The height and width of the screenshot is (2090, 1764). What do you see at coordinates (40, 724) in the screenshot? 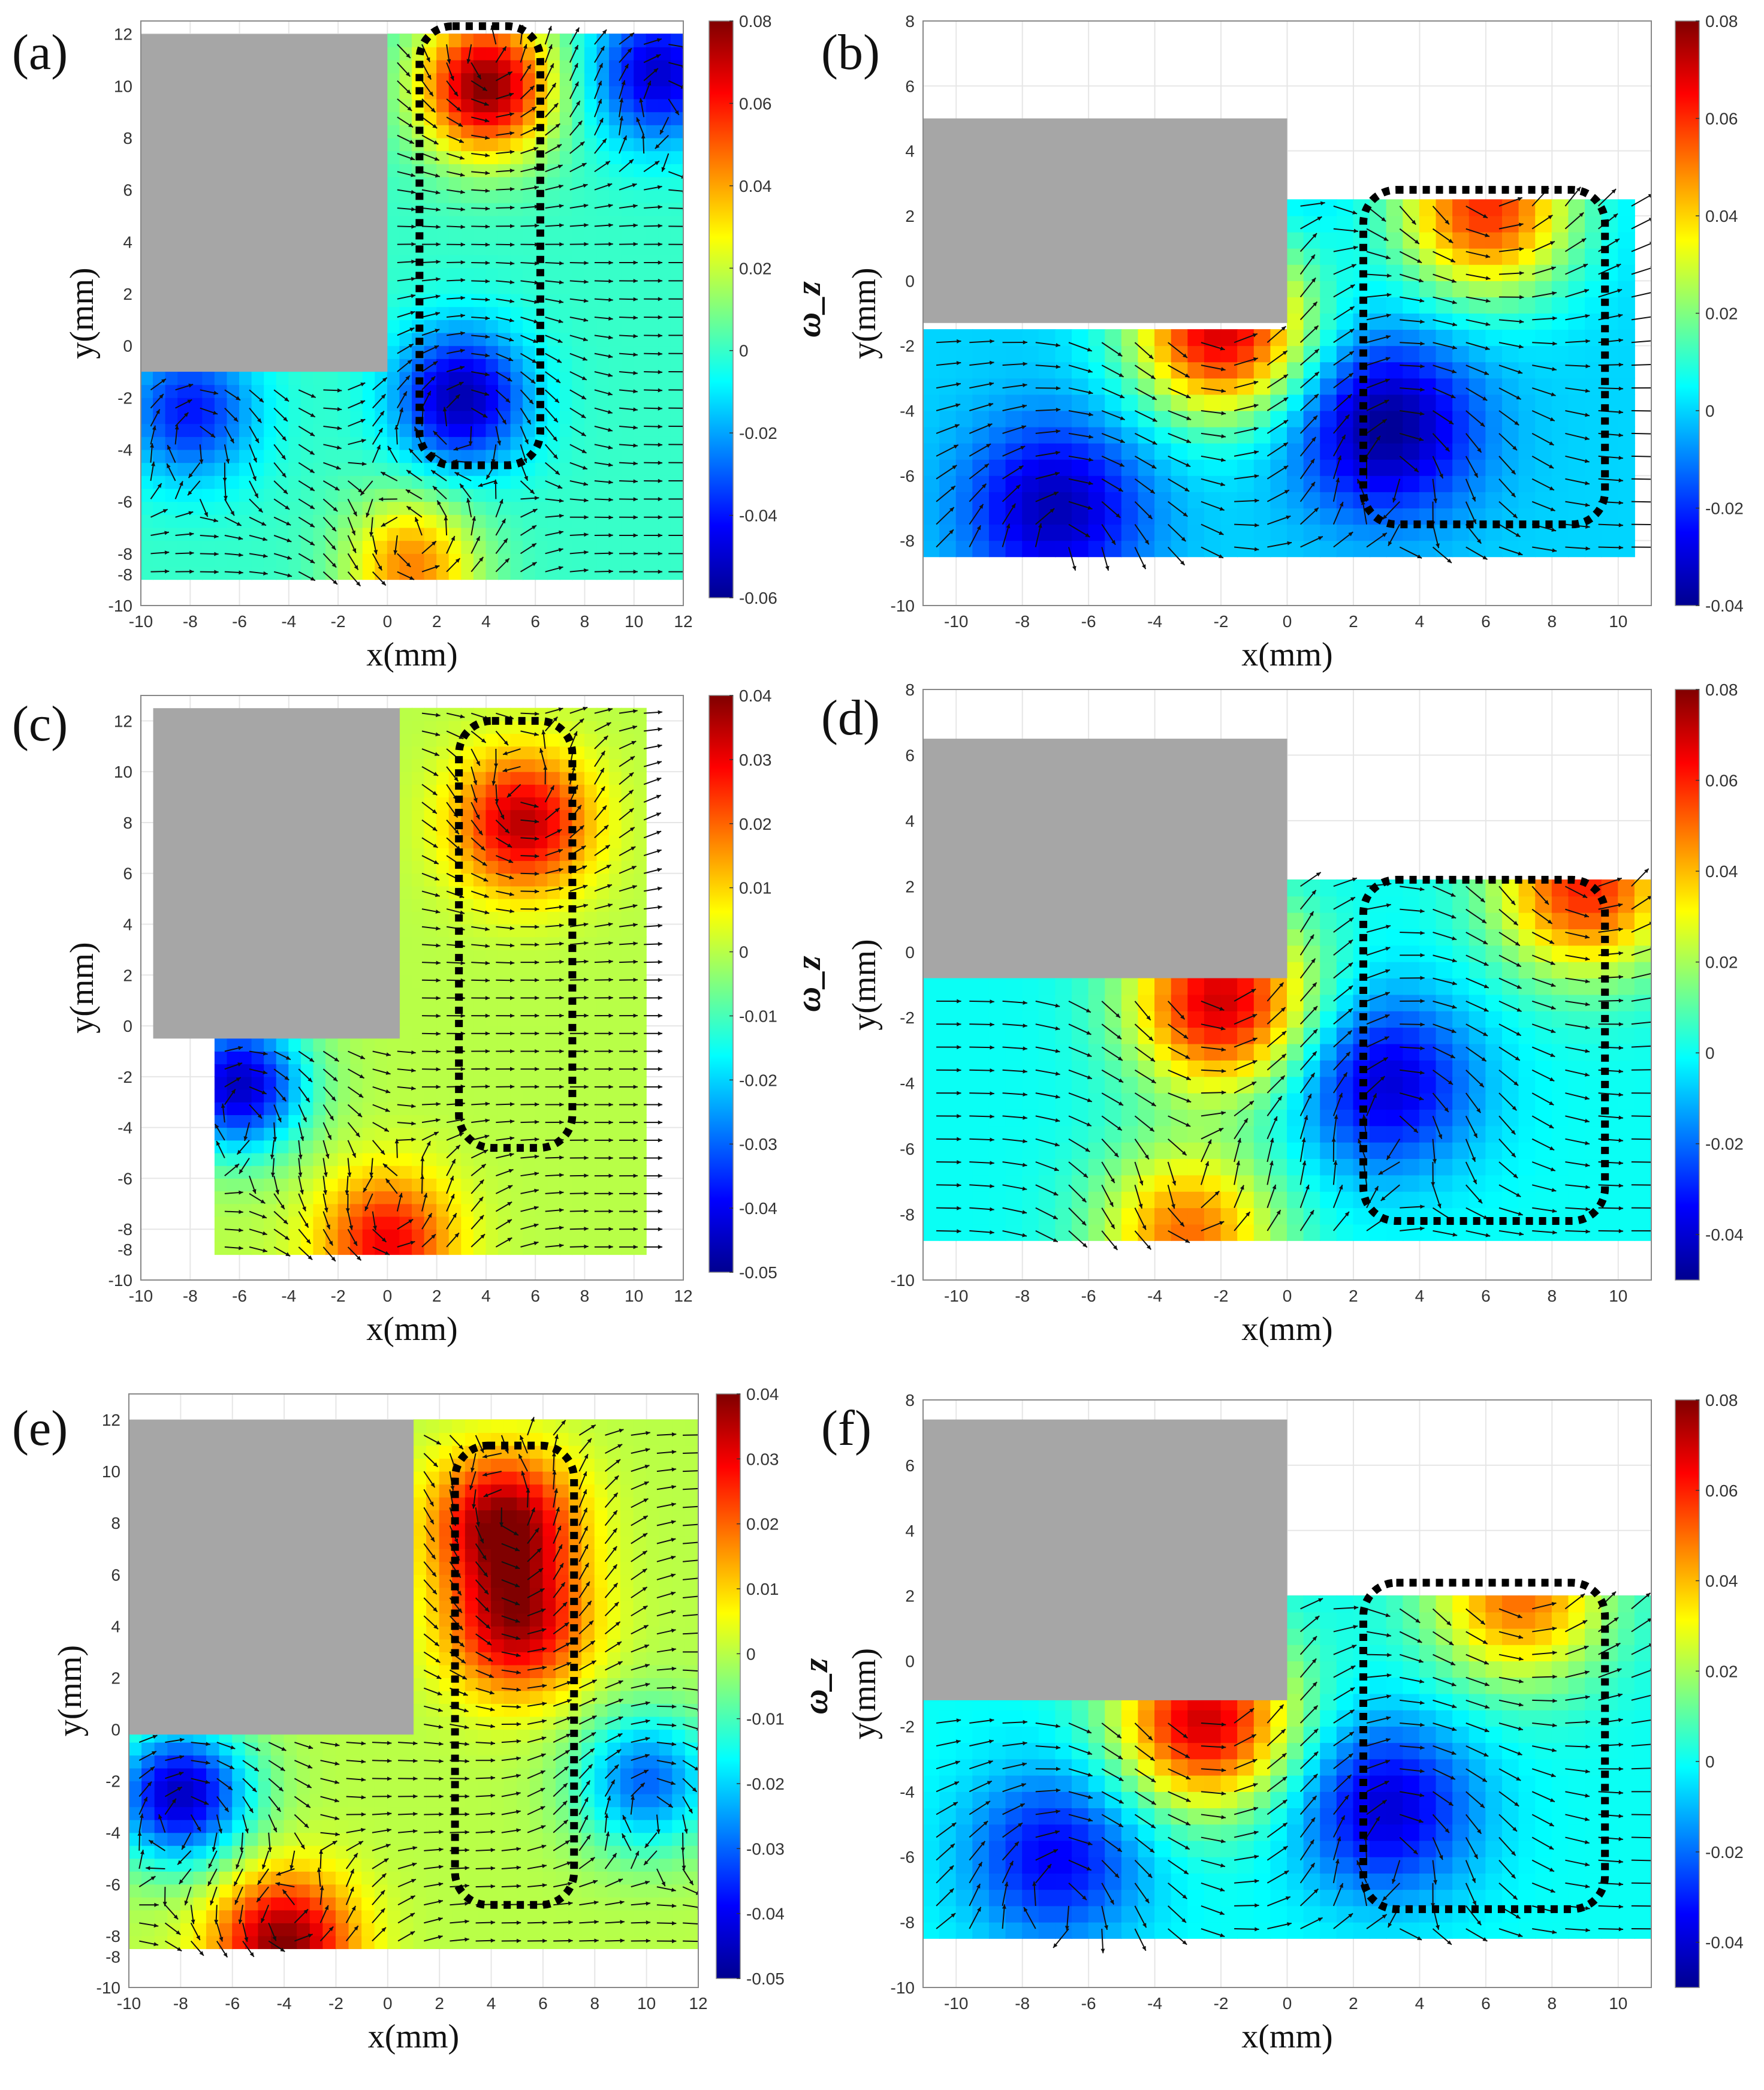
I see `panel-label: (c)` at bounding box center [40, 724].